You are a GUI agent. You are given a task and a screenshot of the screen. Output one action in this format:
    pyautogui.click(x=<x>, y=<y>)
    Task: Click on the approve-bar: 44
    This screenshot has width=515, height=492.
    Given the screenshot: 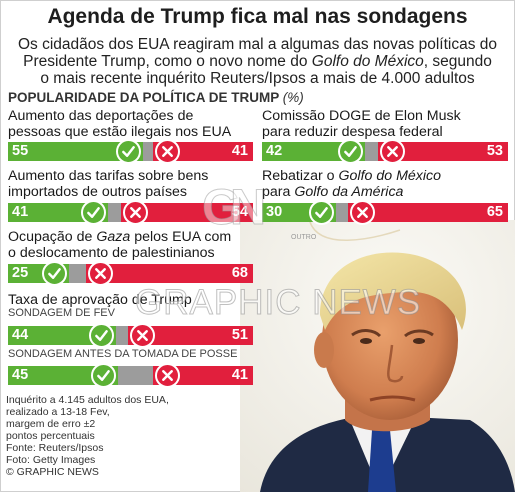 What is the action you would take?
    pyautogui.click(x=62, y=335)
    